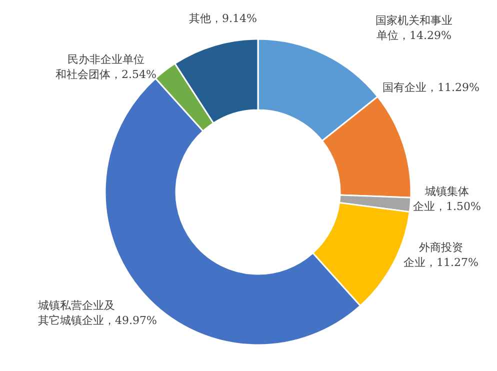  What do you see at coordinates (223, 18) in the screenshot?
I see `slice-label: 其他，9.14%` at bounding box center [223, 18].